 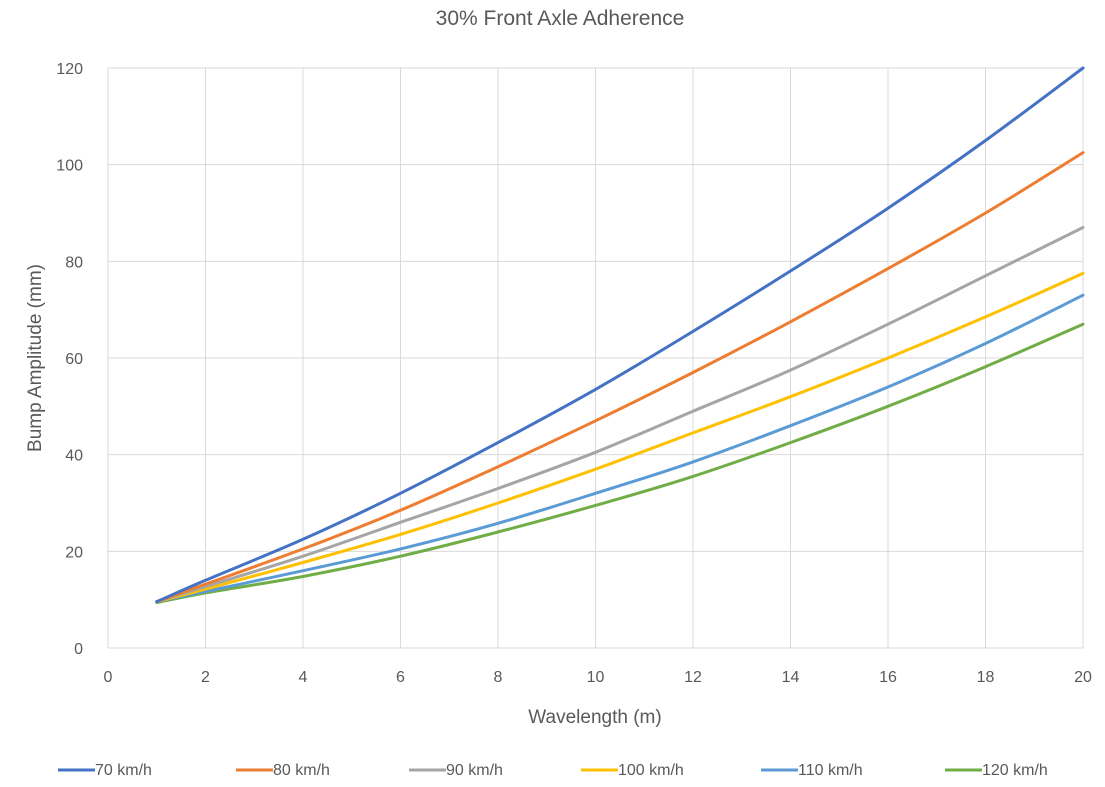 I want to click on x-tick-label: 4, so click(x=303, y=677).